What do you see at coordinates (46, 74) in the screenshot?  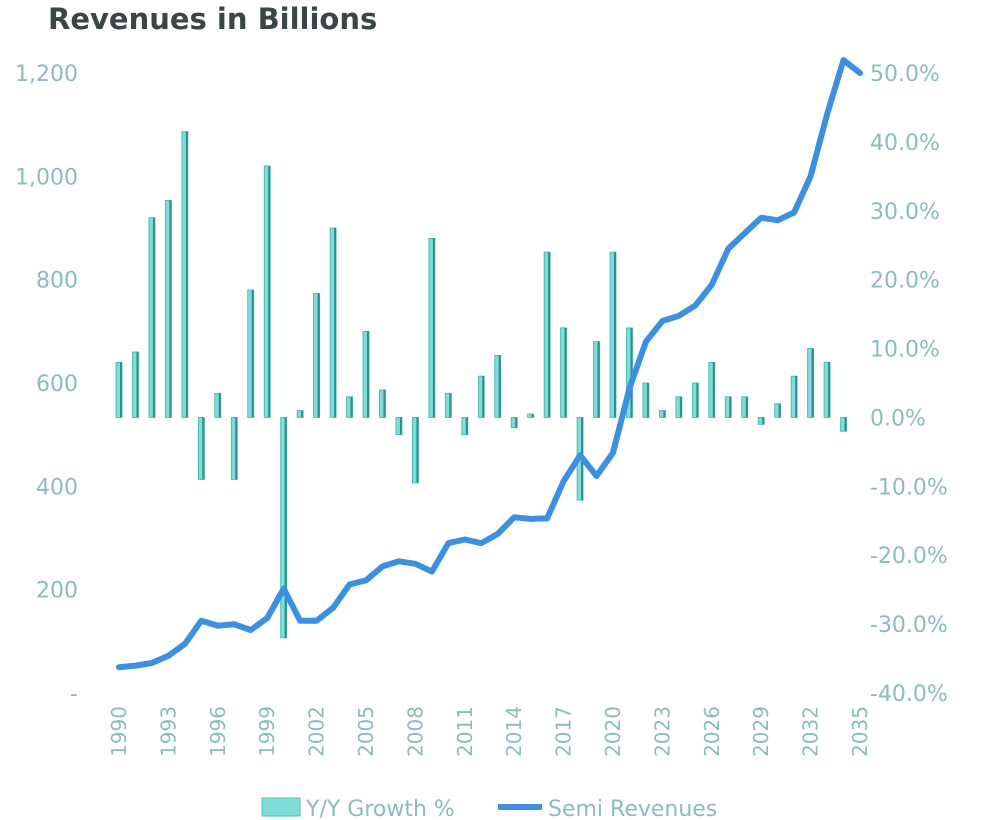 I see `left-tick-label: 1,200` at bounding box center [46, 74].